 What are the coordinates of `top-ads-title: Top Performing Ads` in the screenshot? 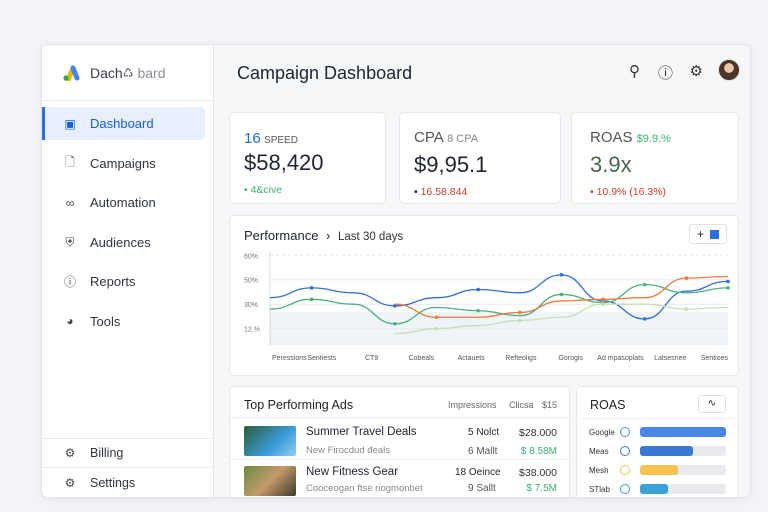 It's located at (299, 405).